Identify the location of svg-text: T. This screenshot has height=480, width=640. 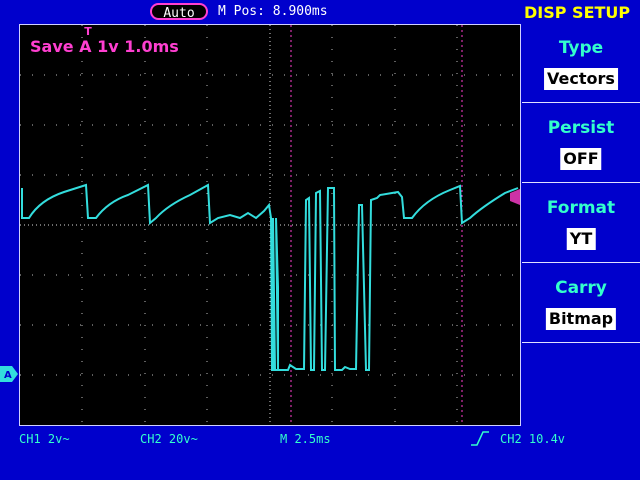
(88, 31).